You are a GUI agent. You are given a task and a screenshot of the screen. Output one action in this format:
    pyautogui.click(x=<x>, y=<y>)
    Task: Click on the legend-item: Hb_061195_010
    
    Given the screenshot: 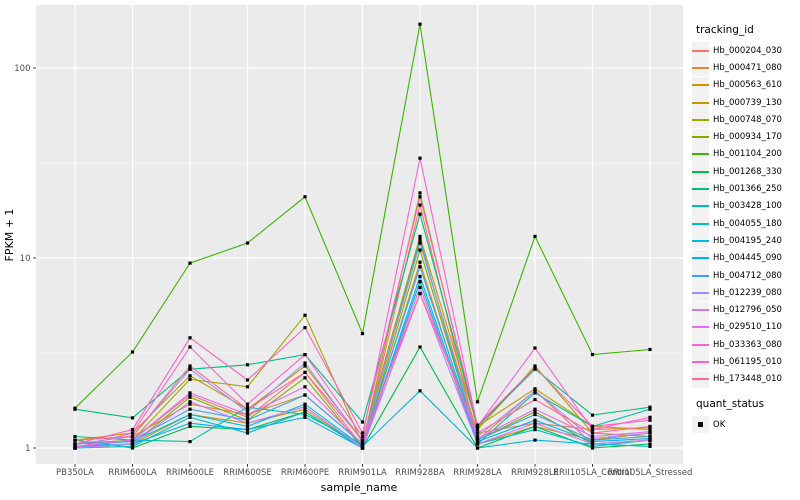 What is the action you would take?
    pyautogui.click(x=746, y=362)
    